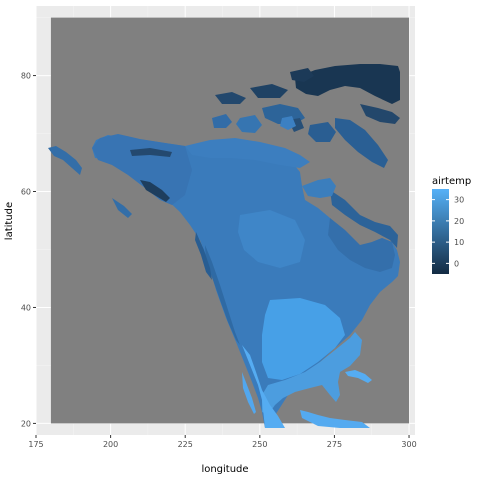 The height and width of the screenshot is (480, 480). I want to click on land-eastern-canada, so click(361, 245).